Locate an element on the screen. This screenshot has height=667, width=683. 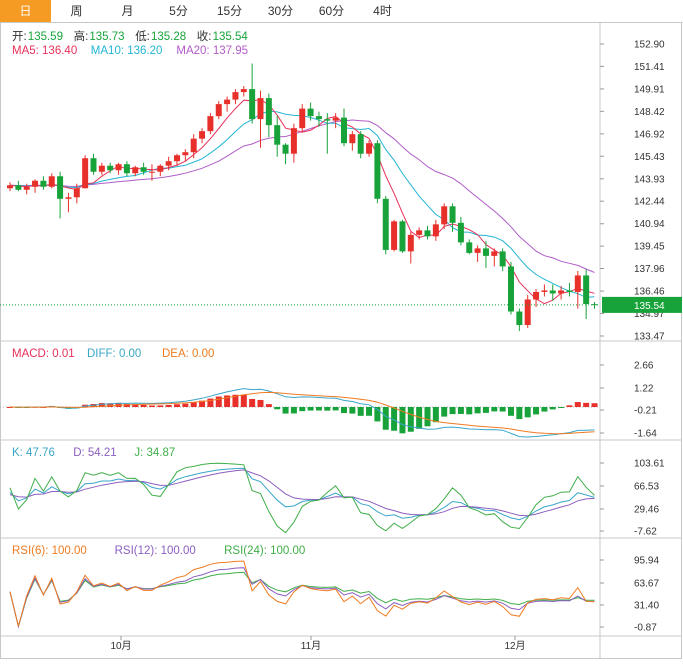
price-tick-label: 145.43 is located at coordinates (649, 157).